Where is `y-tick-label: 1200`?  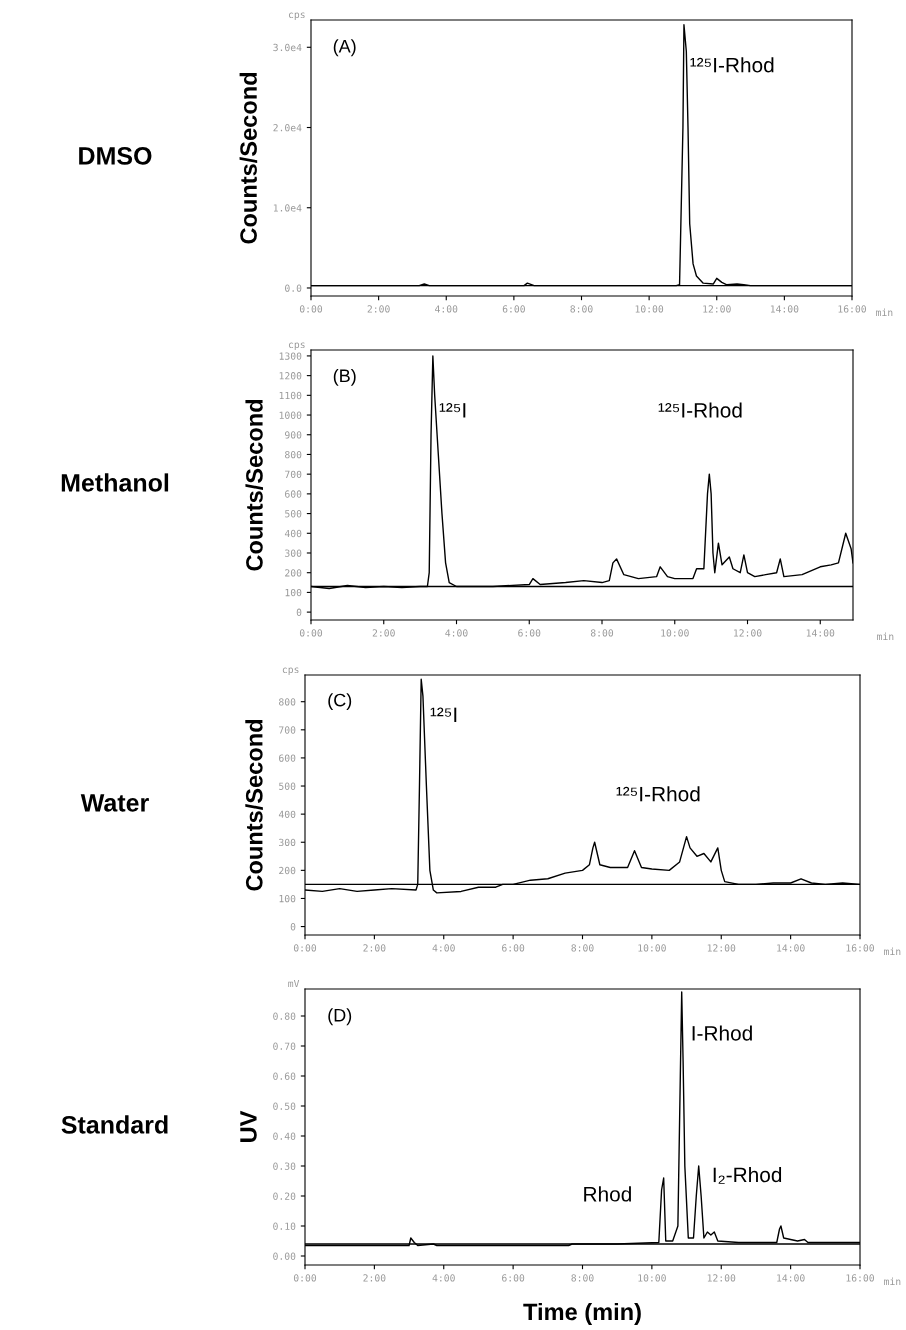
y-tick-label: 1200 is located at coordinates (290, 376).